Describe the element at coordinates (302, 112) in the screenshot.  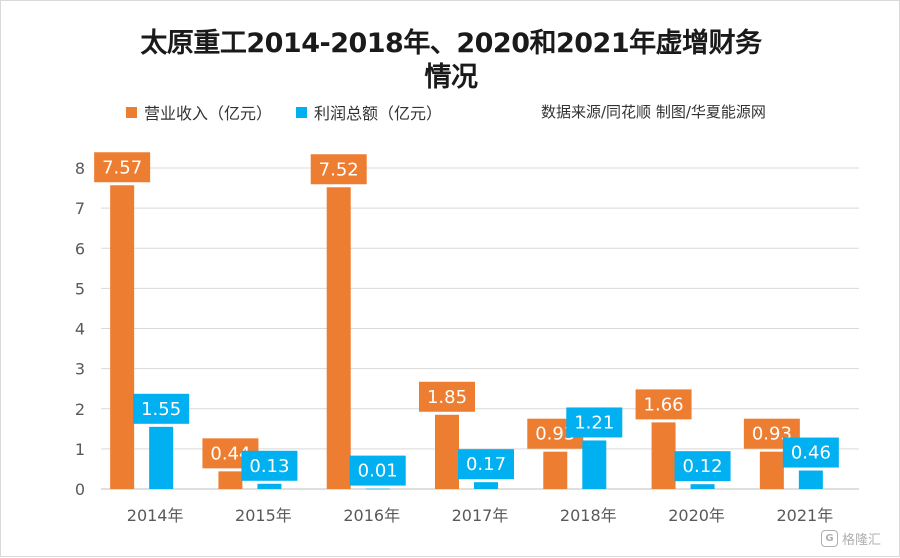
I see `legend-swatch-profit` at that location.